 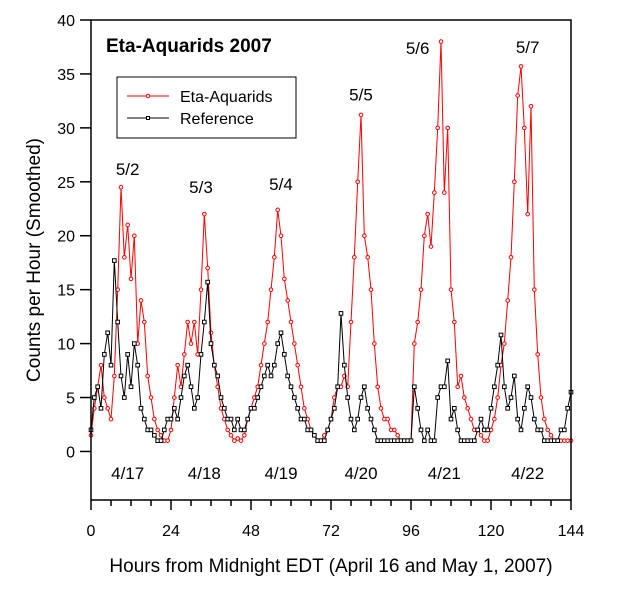 I want to click on y-tick-label: 15, so click(x=66, y=291).